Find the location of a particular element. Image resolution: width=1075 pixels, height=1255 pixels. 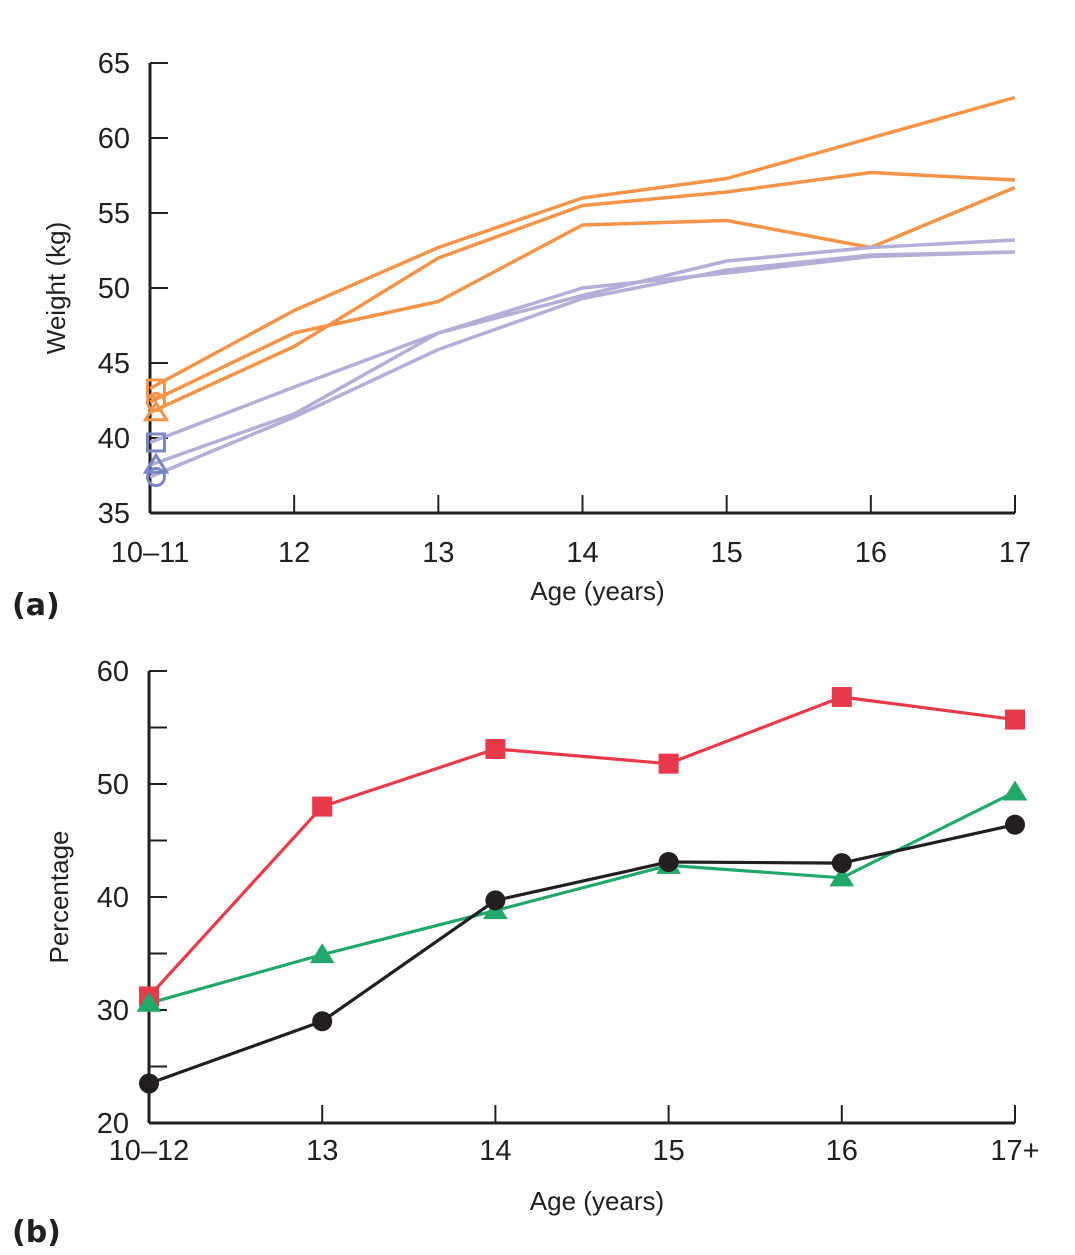

data-point-purple-circle is located at coordinates (156, 477).